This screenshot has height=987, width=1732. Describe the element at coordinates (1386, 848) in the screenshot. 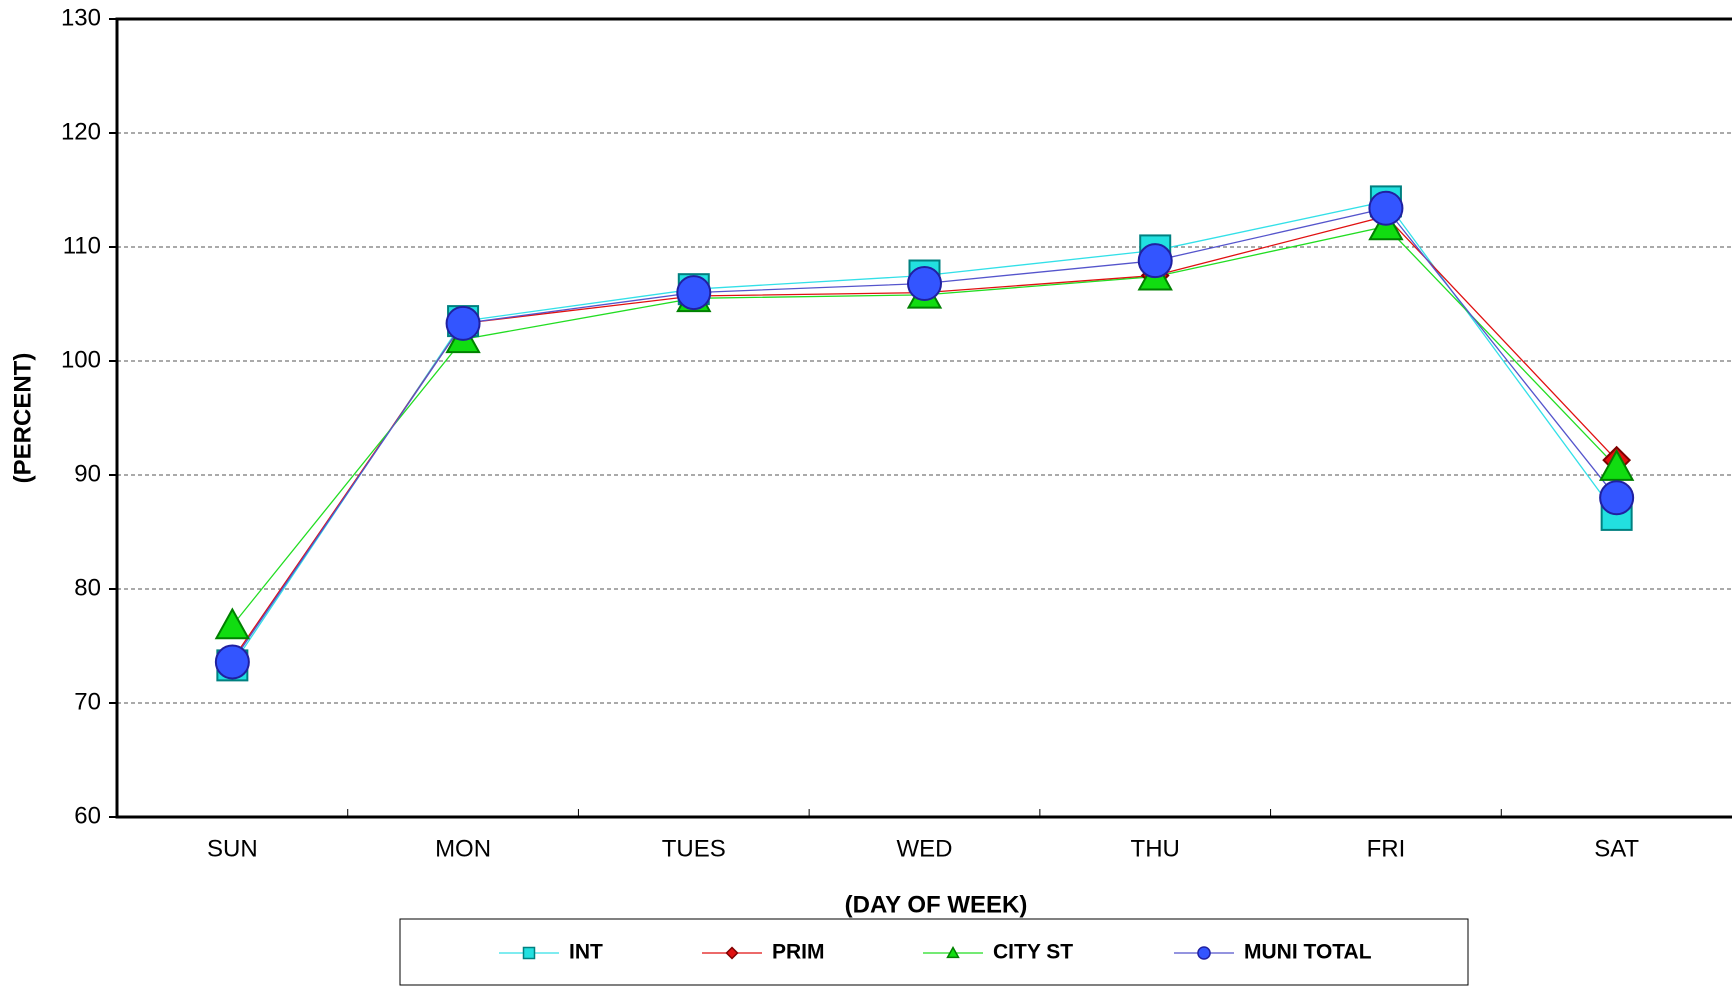

I see `x-tick-label: FRI` at that location.